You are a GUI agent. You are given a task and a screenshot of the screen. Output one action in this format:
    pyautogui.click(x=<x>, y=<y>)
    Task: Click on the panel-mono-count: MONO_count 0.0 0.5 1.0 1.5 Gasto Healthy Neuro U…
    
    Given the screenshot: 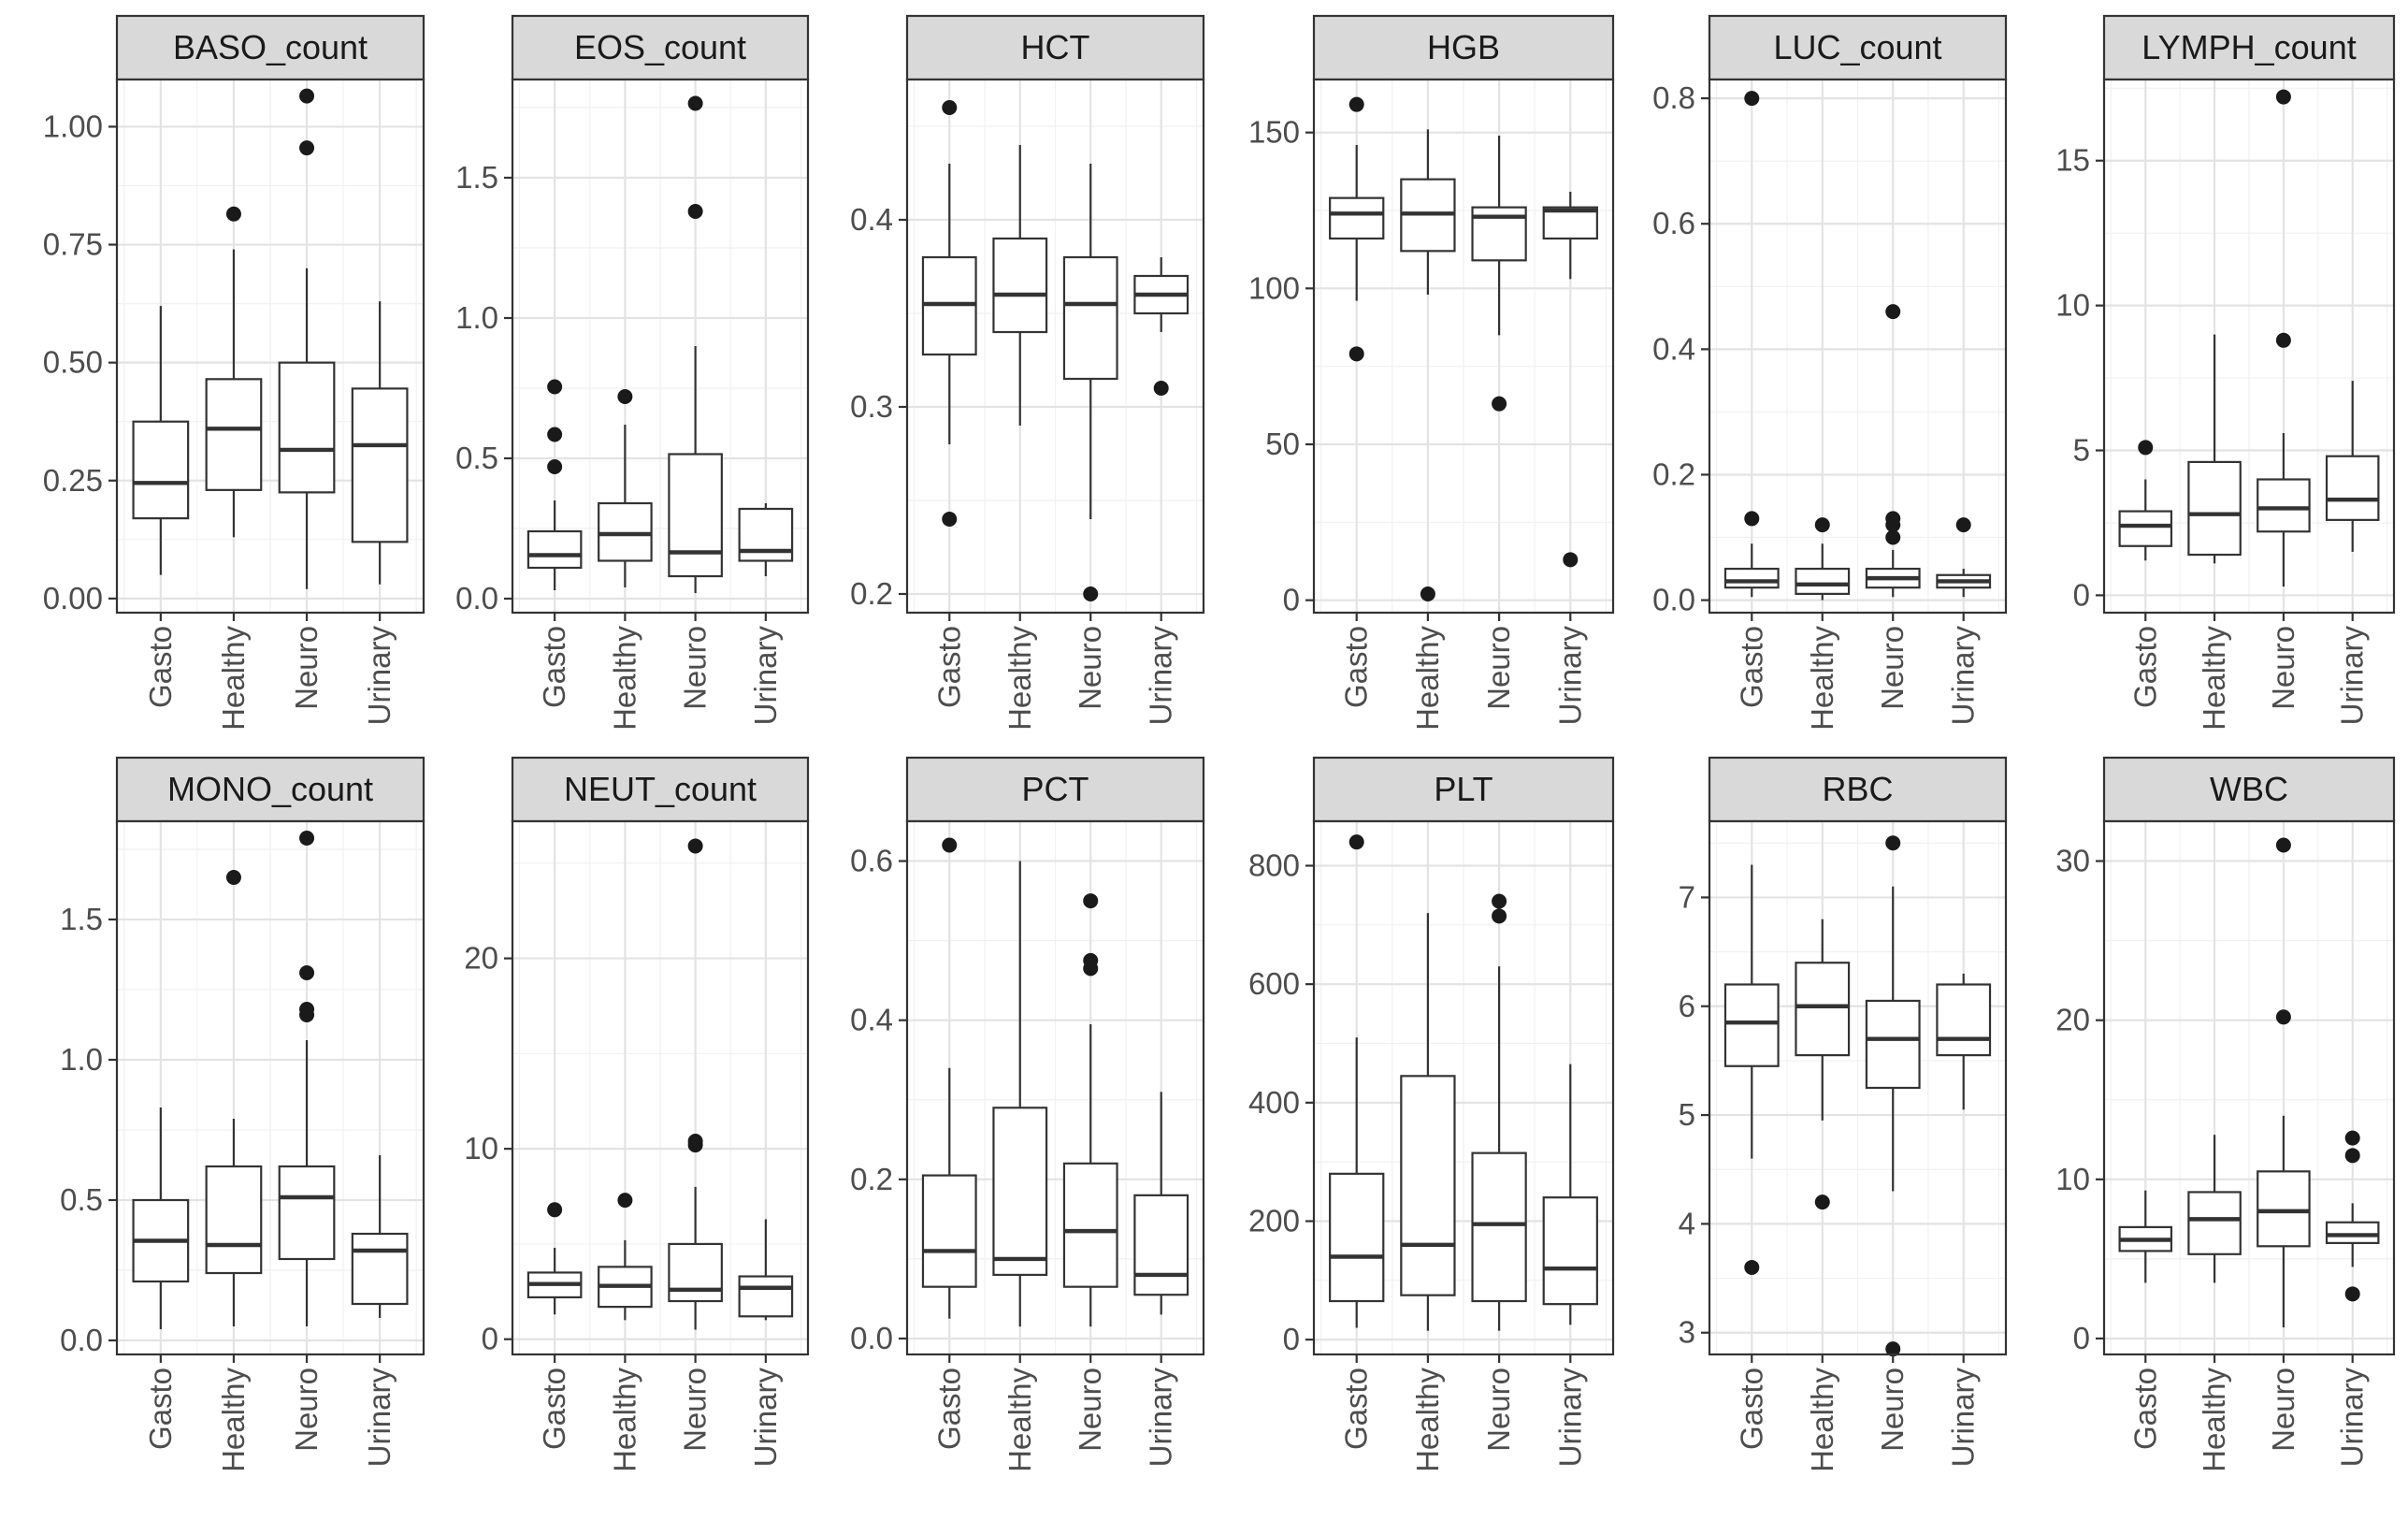 What is the action you would take?
    pyautogui.click(x=242, y=1114)
    